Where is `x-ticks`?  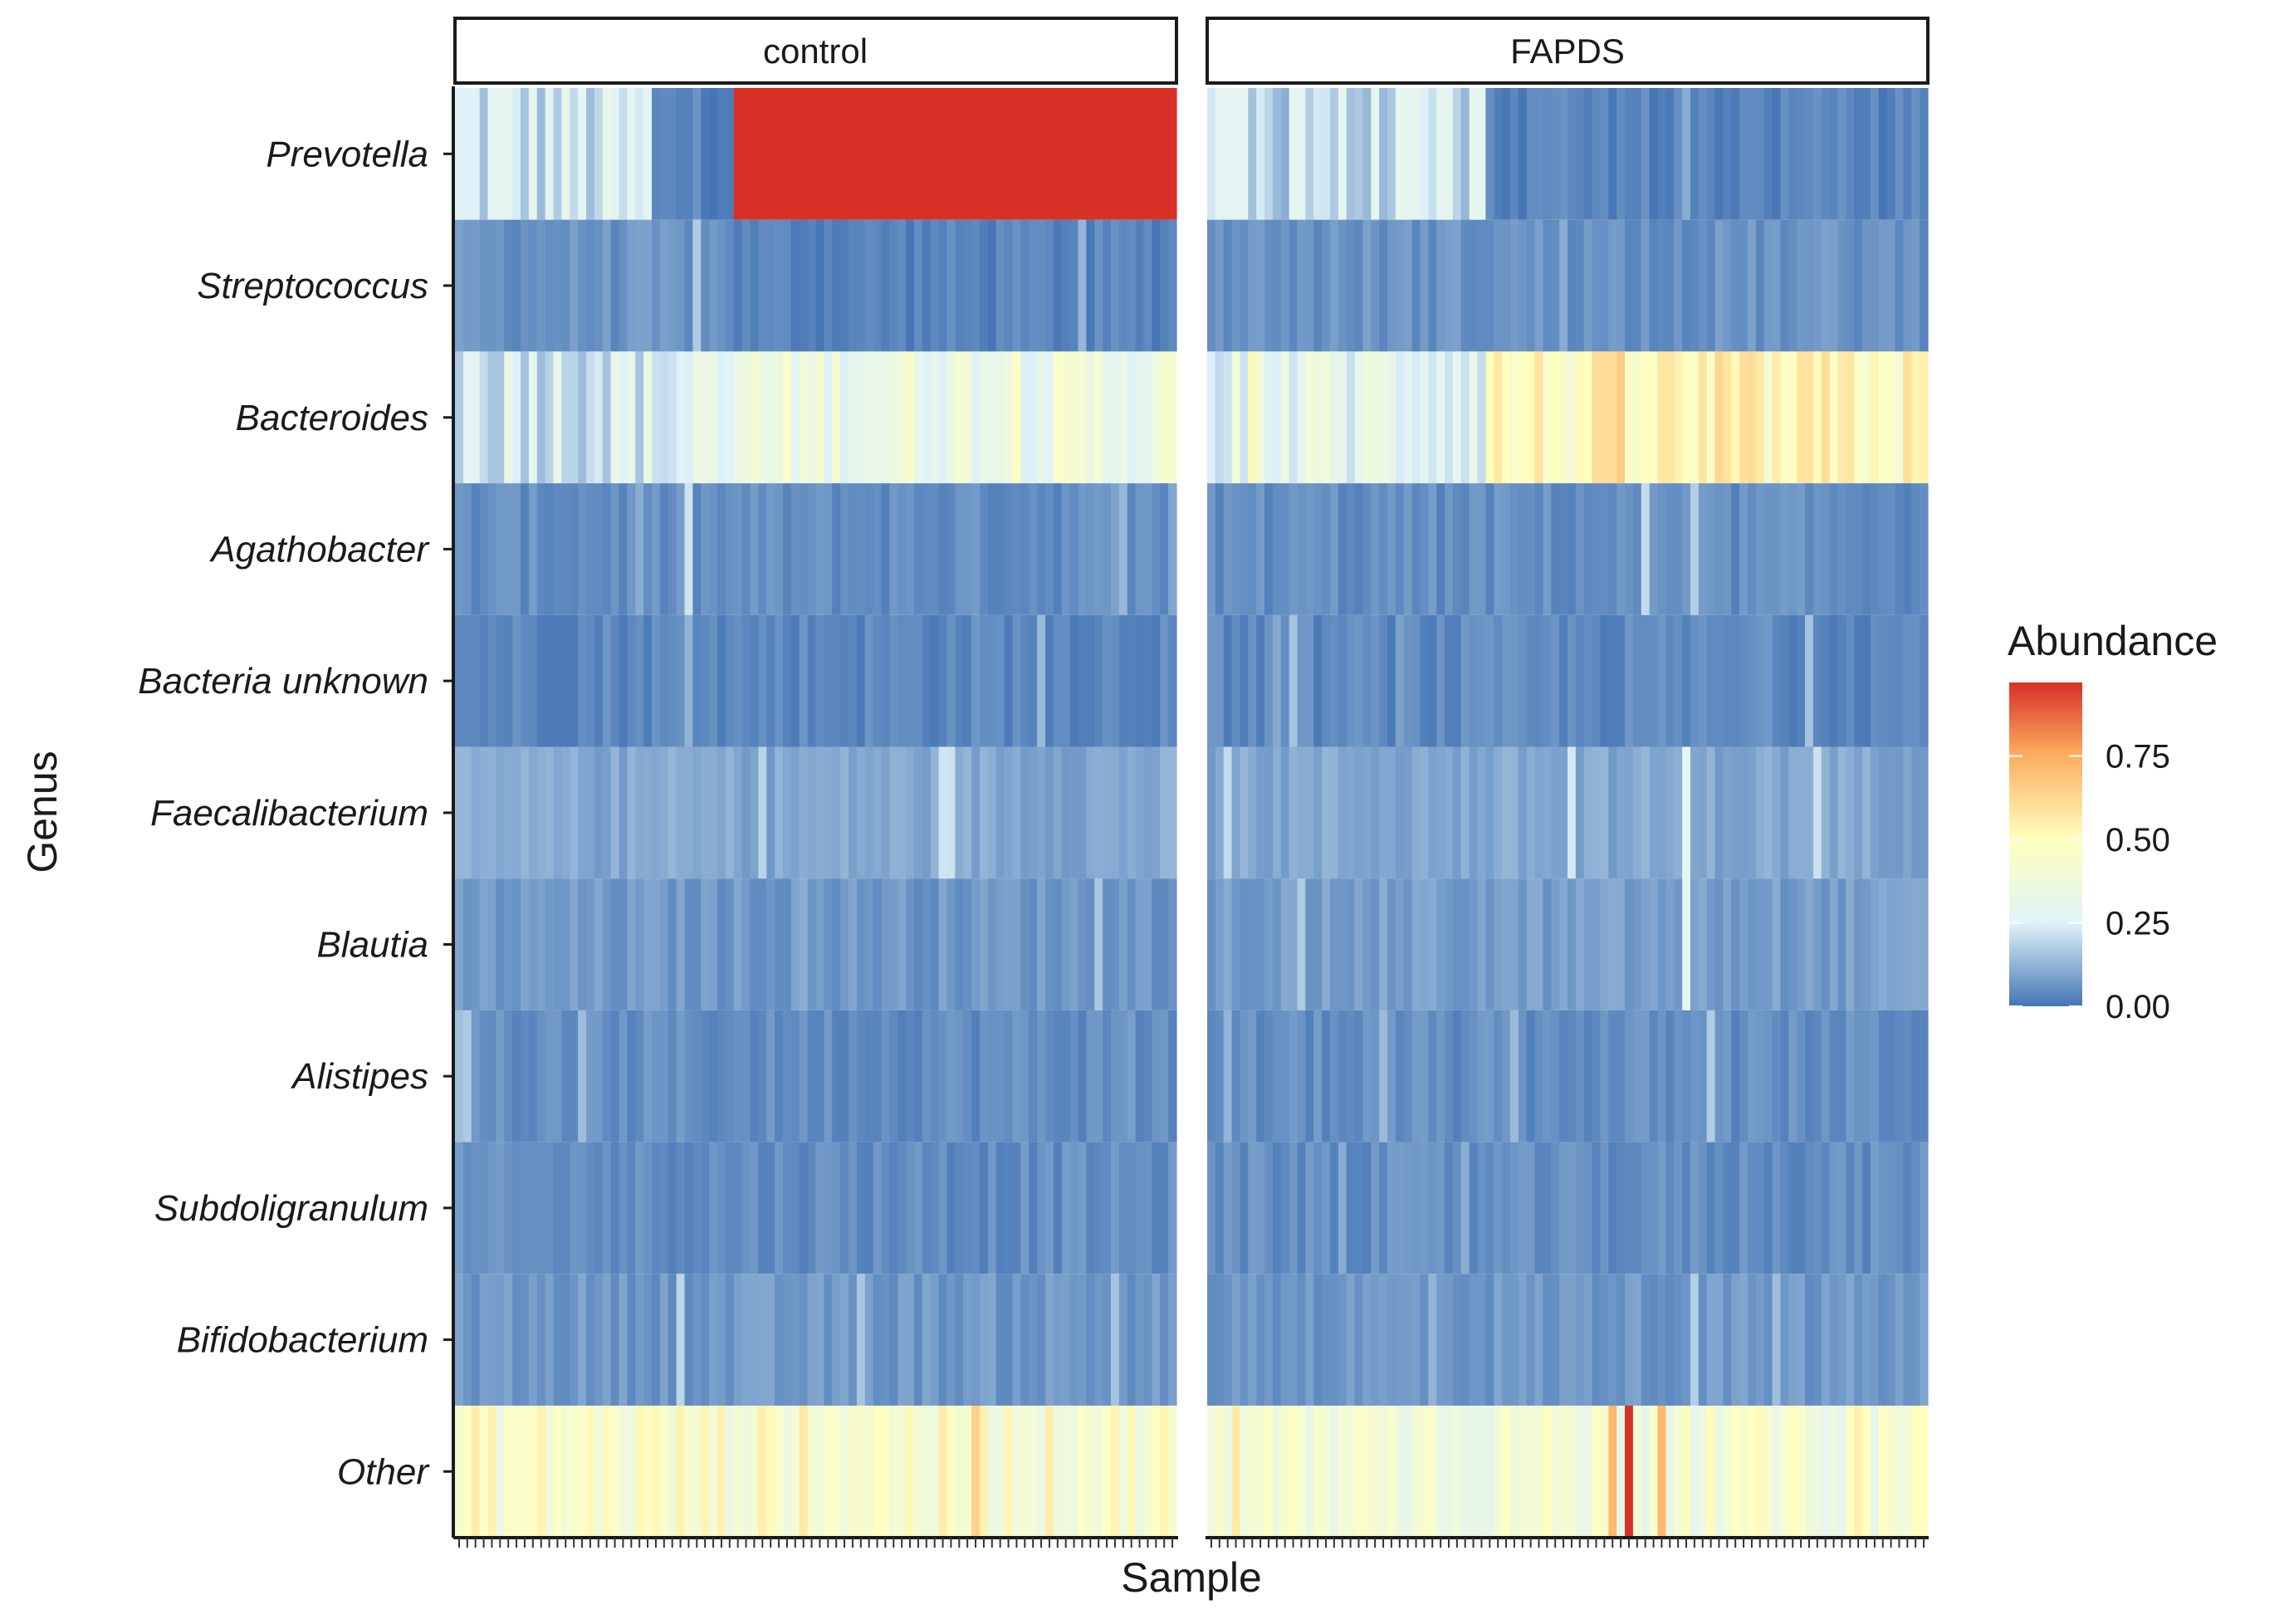
x-ticks is located at coordinates (1191, 1543).